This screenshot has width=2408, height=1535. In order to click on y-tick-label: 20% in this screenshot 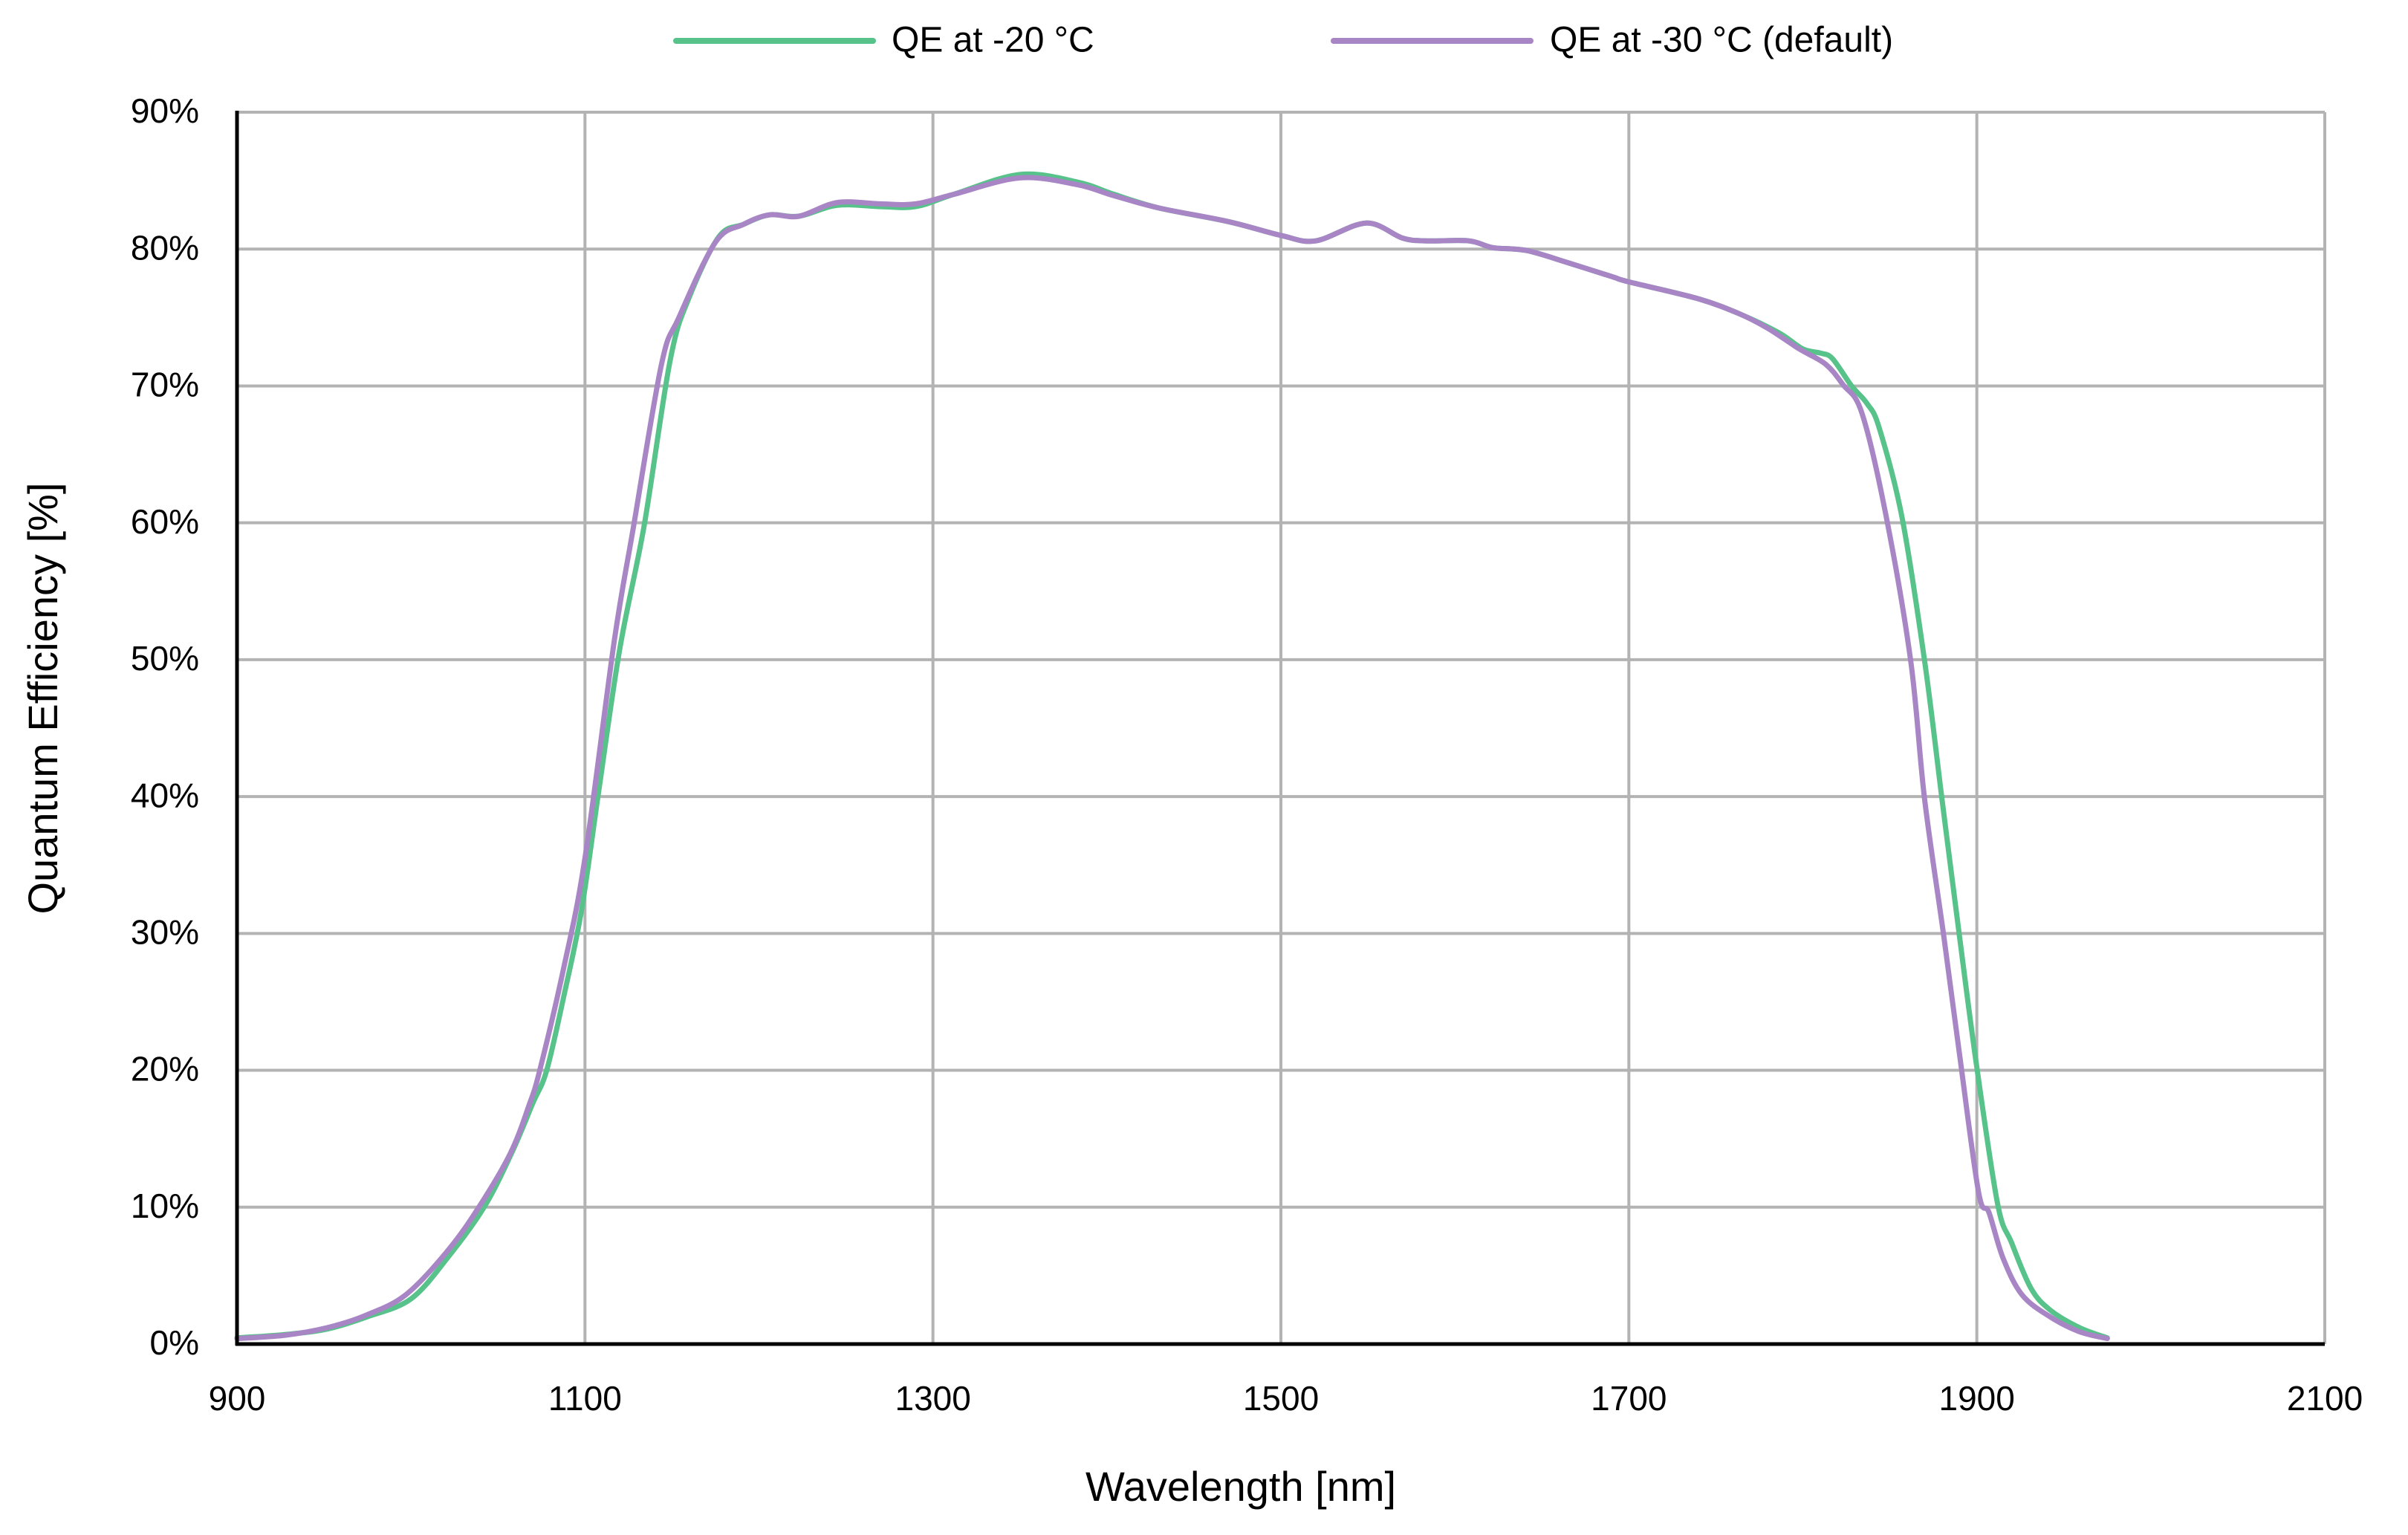, I will do `click(165, 1069)`.